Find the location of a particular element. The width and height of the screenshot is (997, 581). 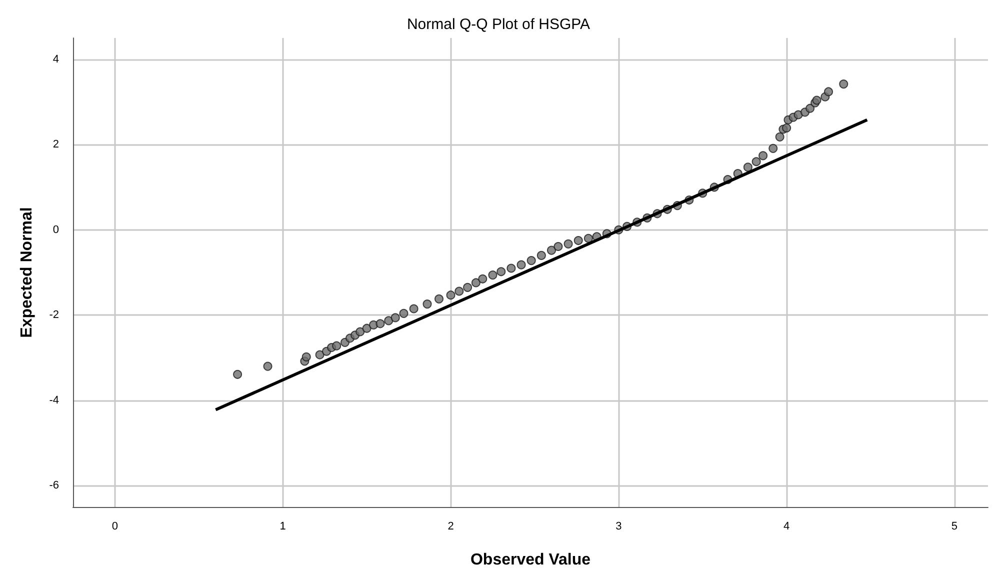

y-tick-label: -6 is located at coordinates (54, 486).